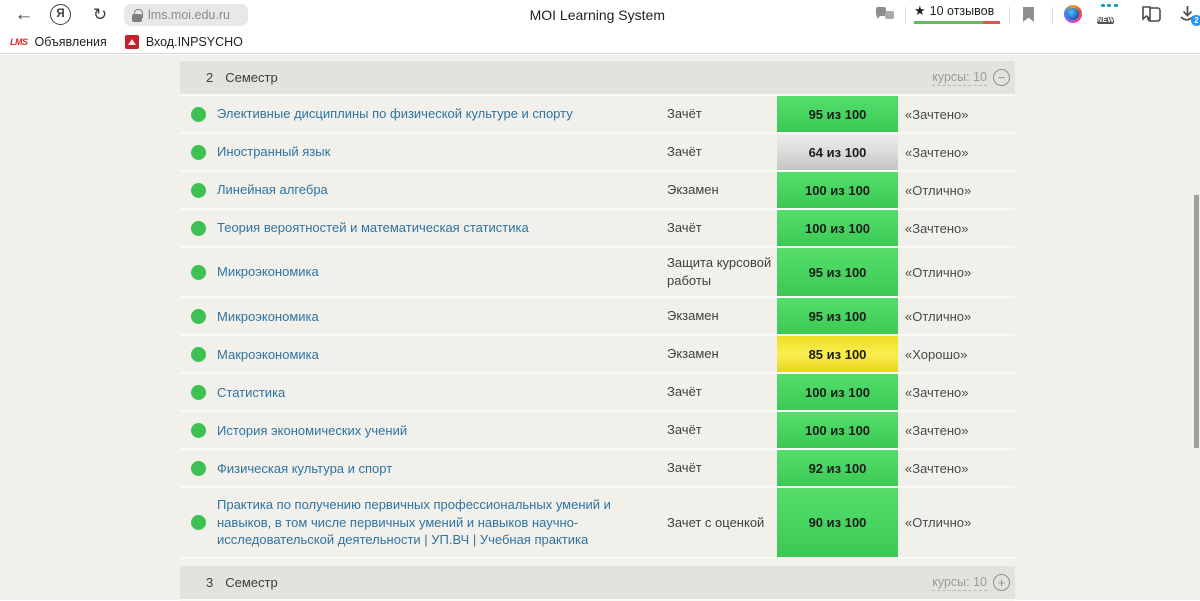 The height and width of the screenshot is (601, 1200). I want to click on score-cell: 90 из 100, so click(837, 523).